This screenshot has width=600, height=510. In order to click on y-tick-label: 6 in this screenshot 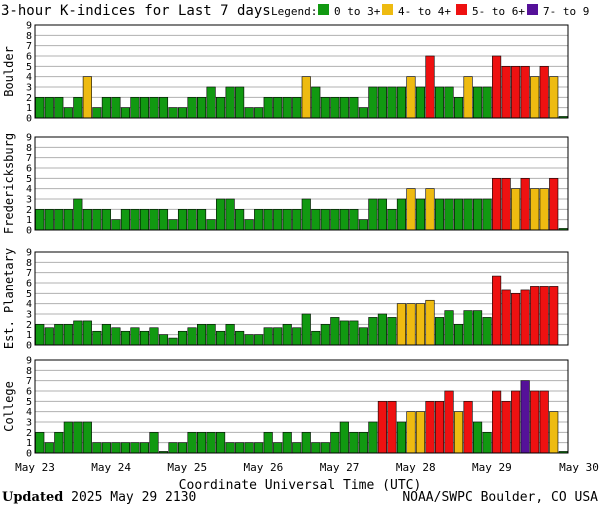, I will do `click(29, 392)`.